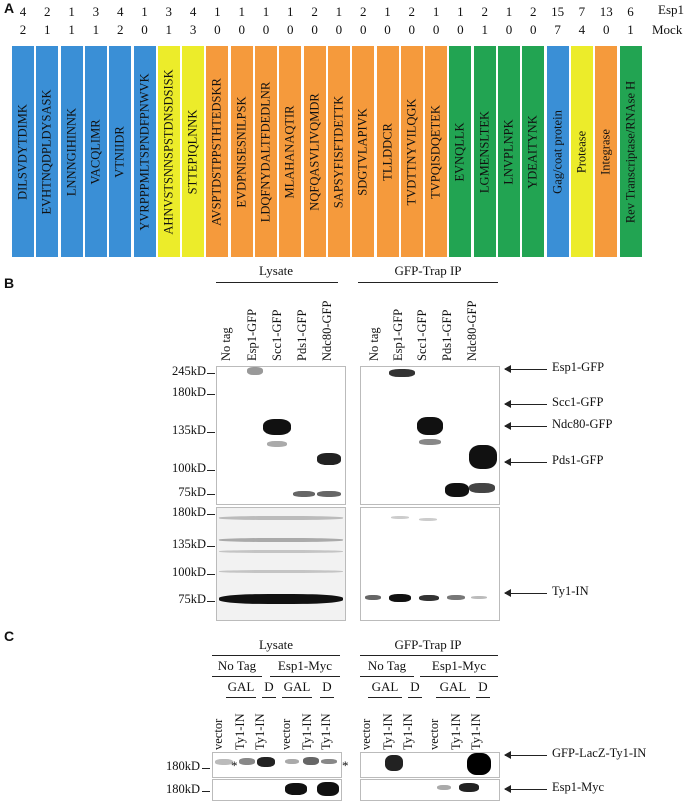 This screenshot has height=801, width=699. What do you see at coordinates (193, 29) in the screenshot?
I see `count-mock: 3` at bounding box center [193, 29].